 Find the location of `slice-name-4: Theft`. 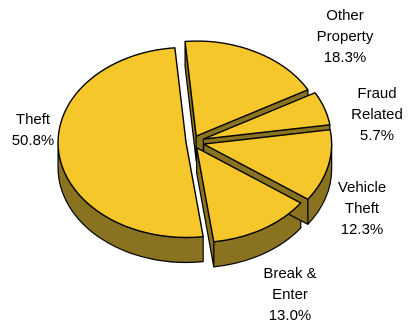

slice-name-4: Theft is located at coordinates (33, 119).